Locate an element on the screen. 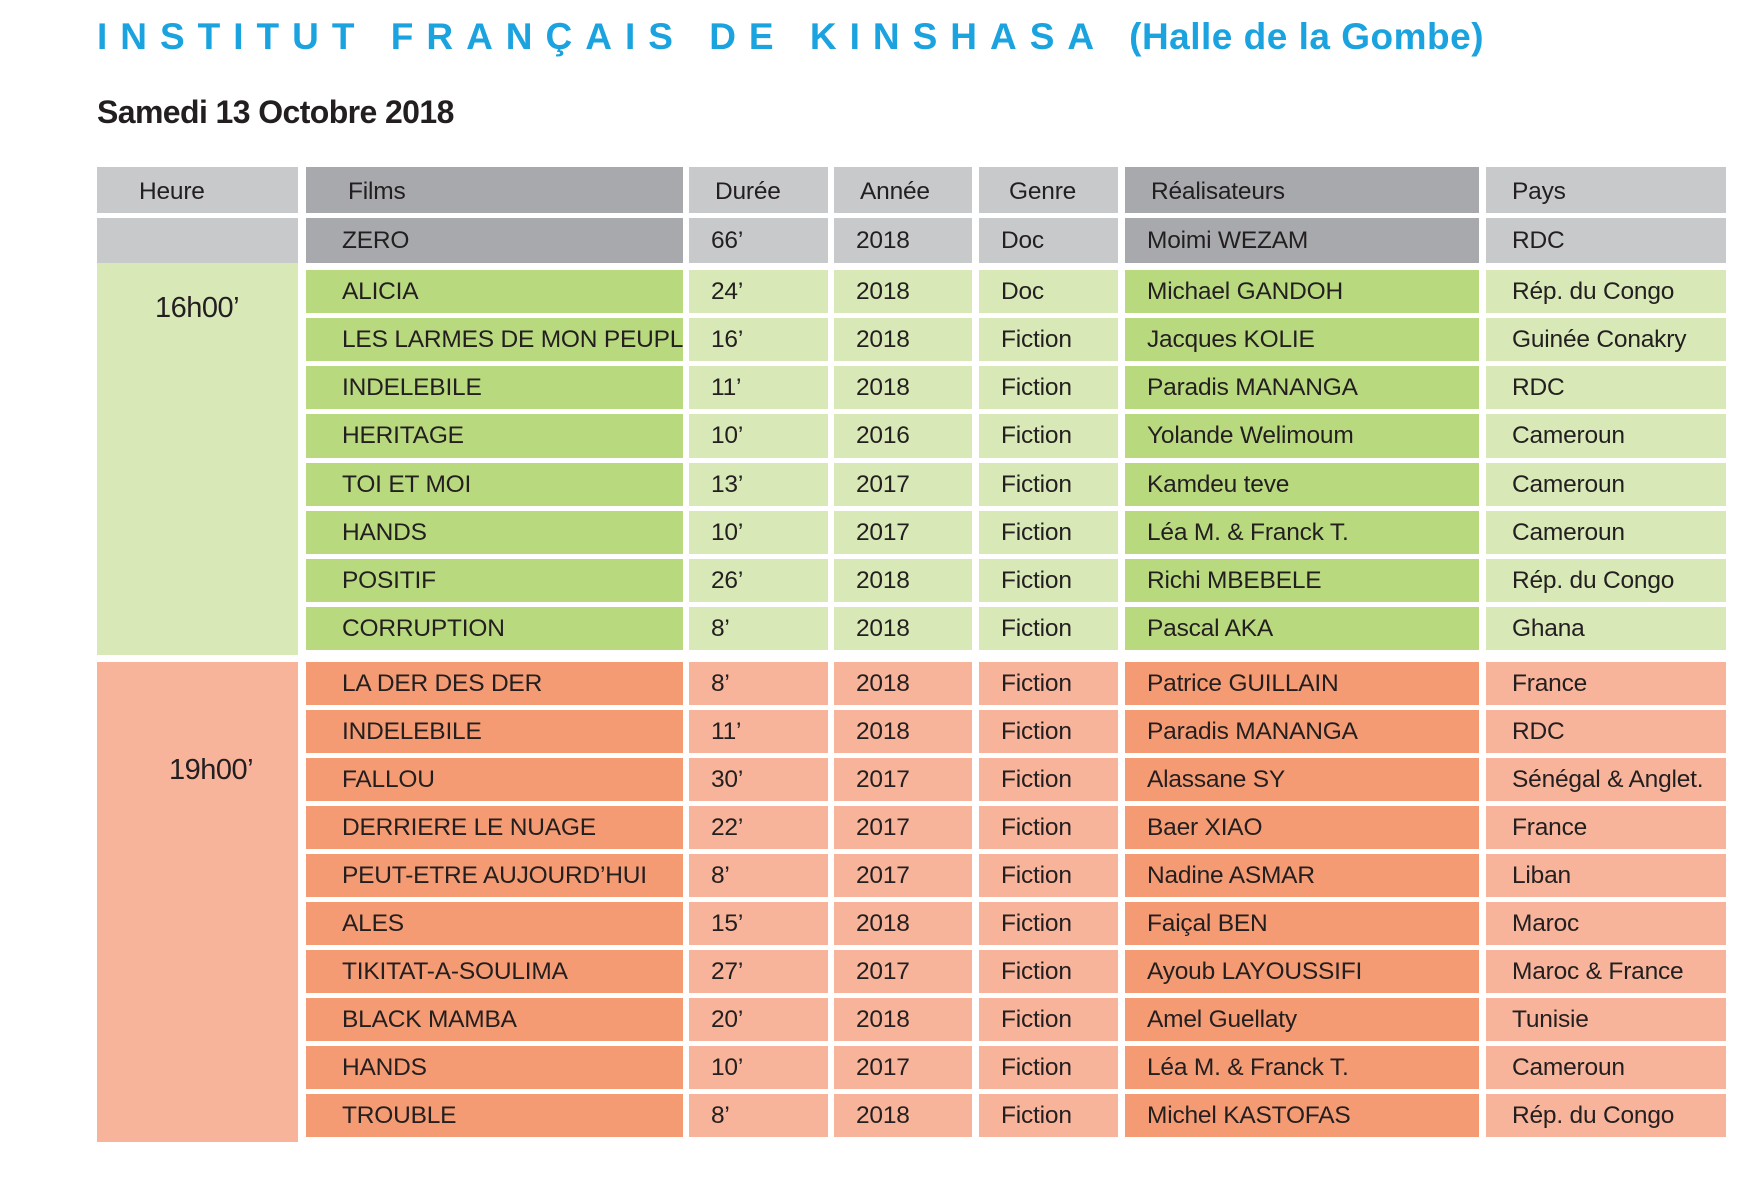  director-cell: Amel Guellaty is located at coordinates (1302, 1019).